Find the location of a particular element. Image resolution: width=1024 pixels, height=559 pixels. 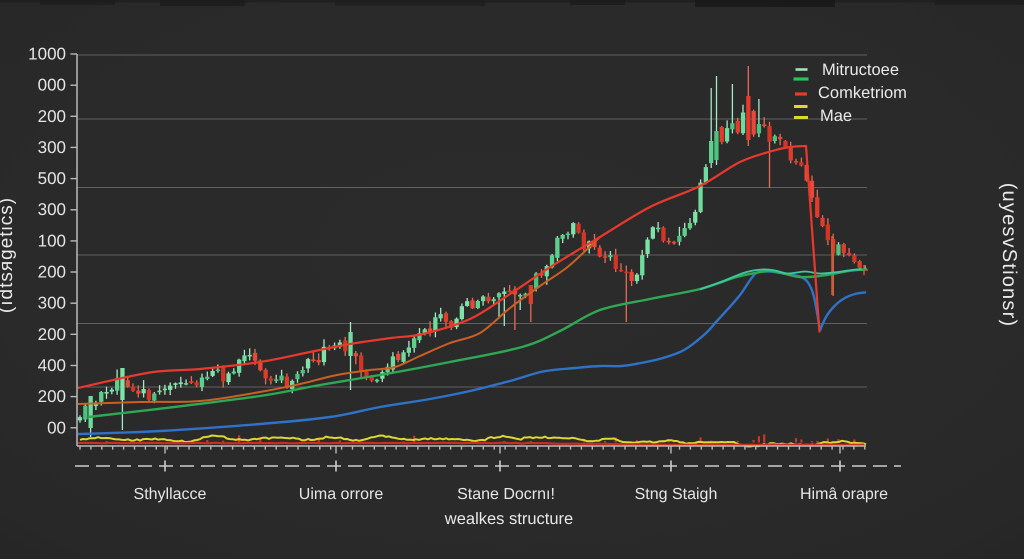

svg-text: (ıdtsяgetics) is located at coordinates (8, 255).